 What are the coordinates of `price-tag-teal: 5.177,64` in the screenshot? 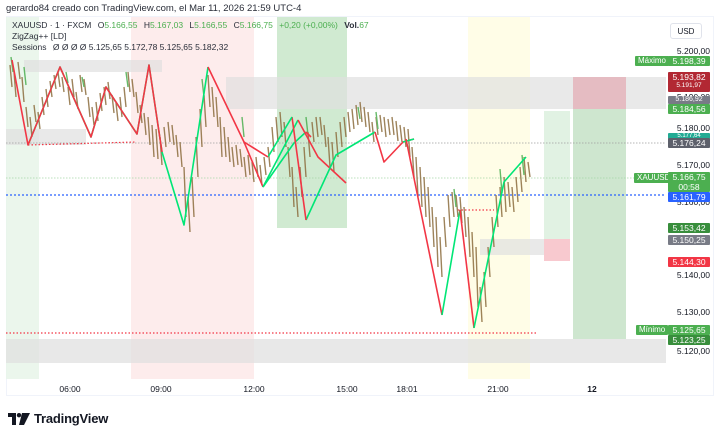 It's located at (689, 136).